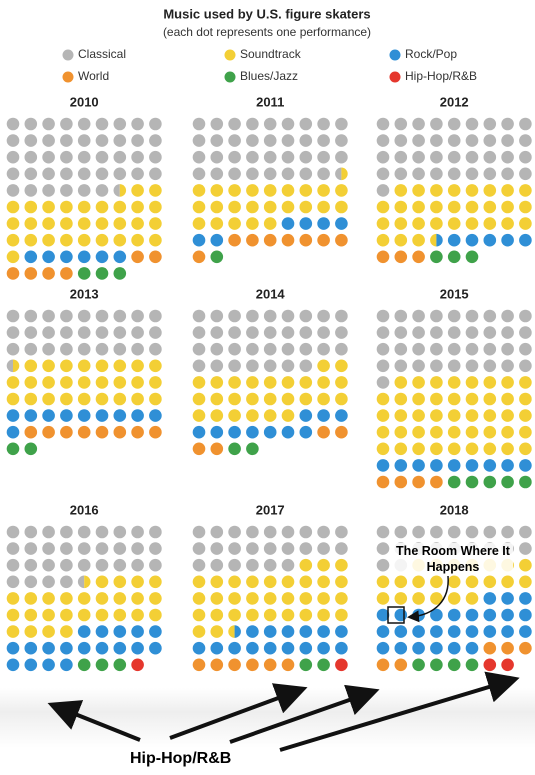 This screenshot has width=535, height=775. What do you see at coordinates (238, 711) in the screenshot?
I see `arrow` at bounding box center [238, 711].